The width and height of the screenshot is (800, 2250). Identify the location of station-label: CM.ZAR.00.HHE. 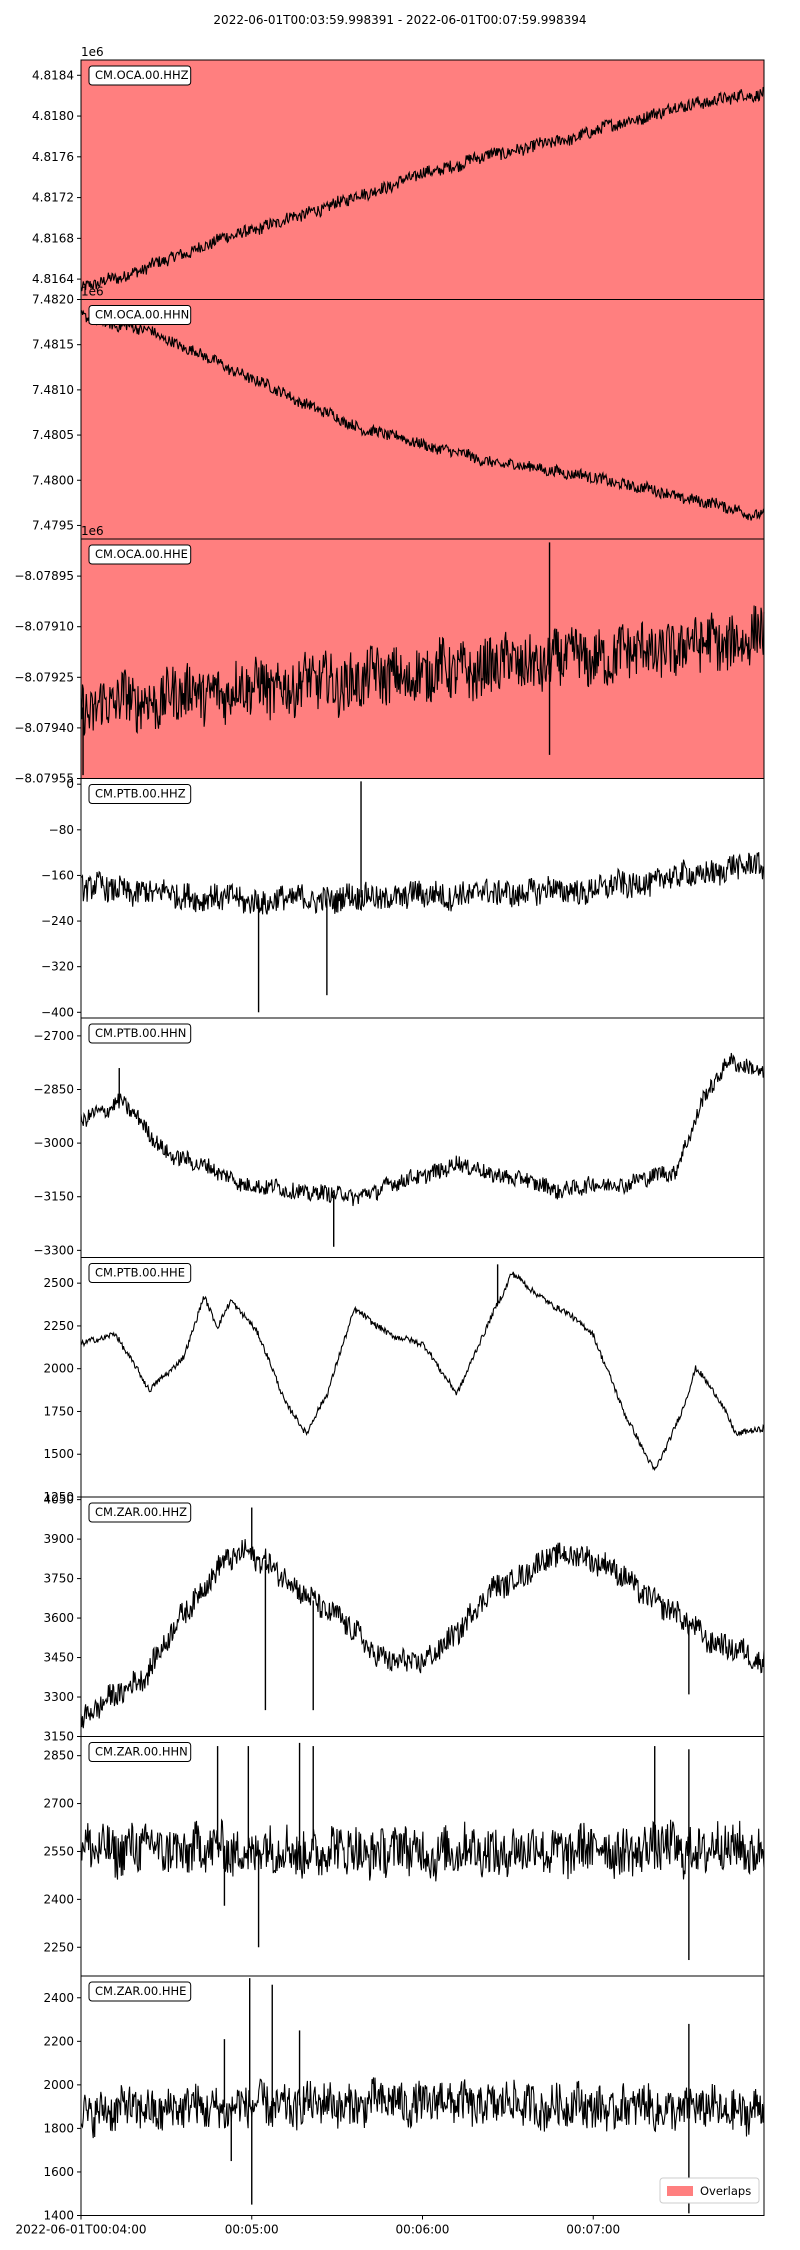
(140, 1991).